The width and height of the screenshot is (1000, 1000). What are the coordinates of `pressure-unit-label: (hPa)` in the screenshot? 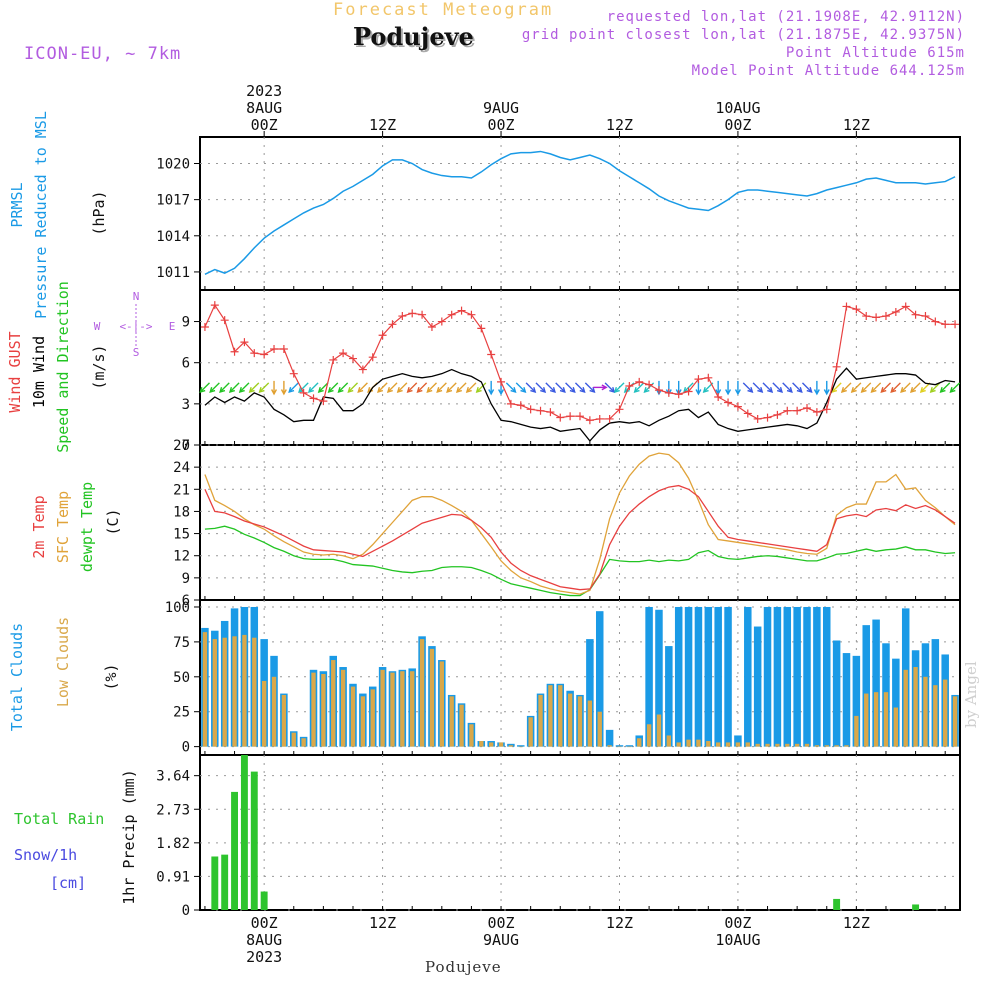 It's located at (99, 212).